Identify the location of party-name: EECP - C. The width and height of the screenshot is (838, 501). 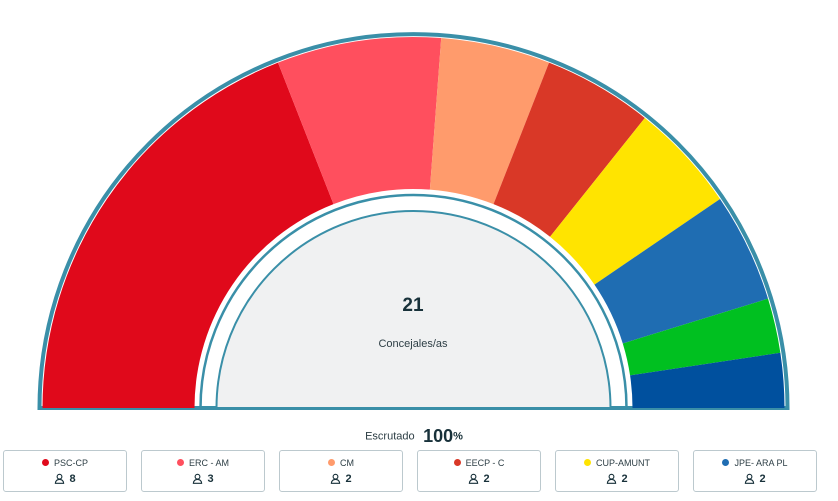
(485, 462).